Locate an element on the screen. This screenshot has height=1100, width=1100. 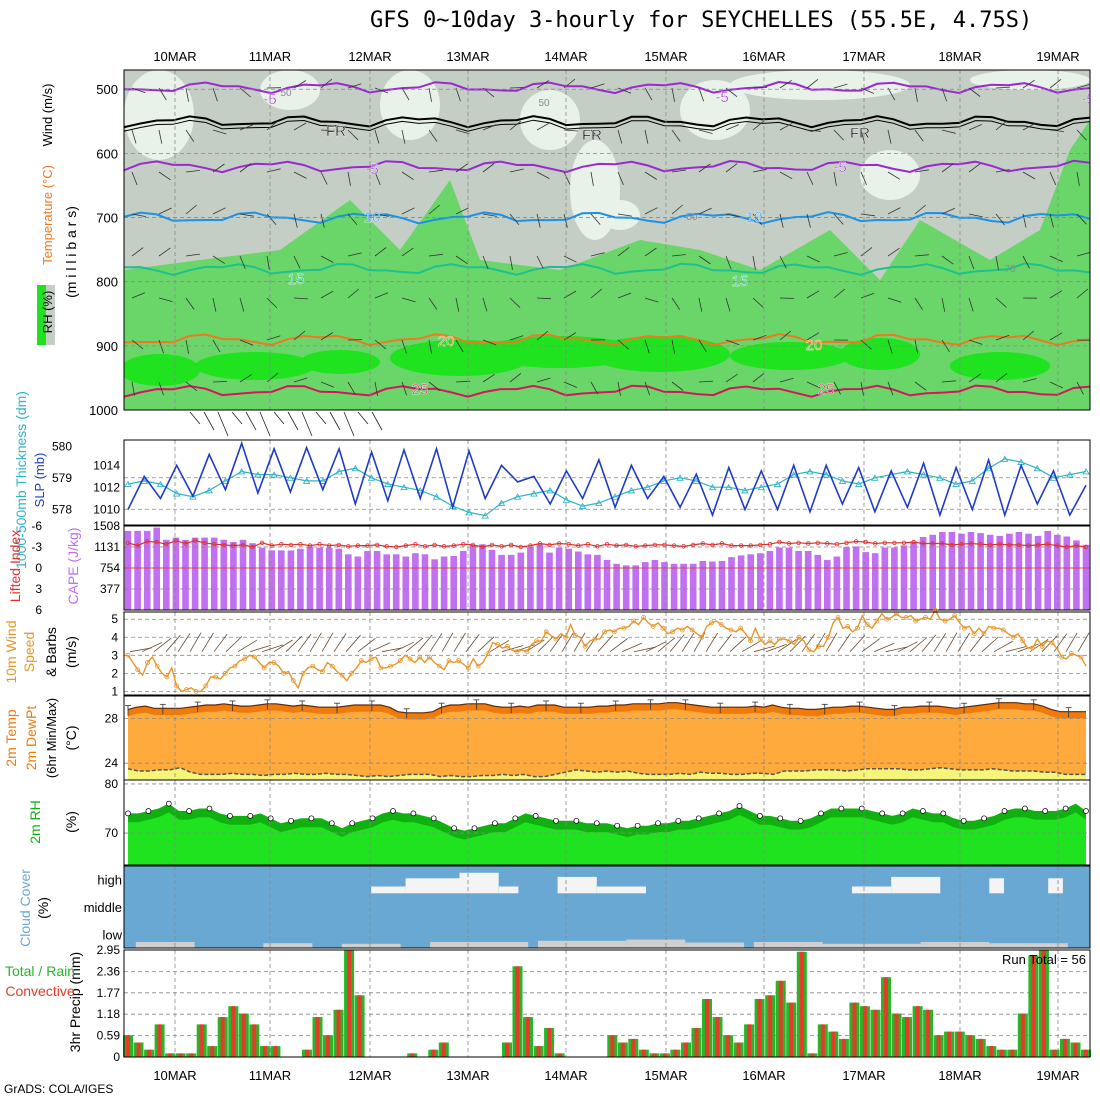
cape-tick: 754 is located at coordinates (110, 568).